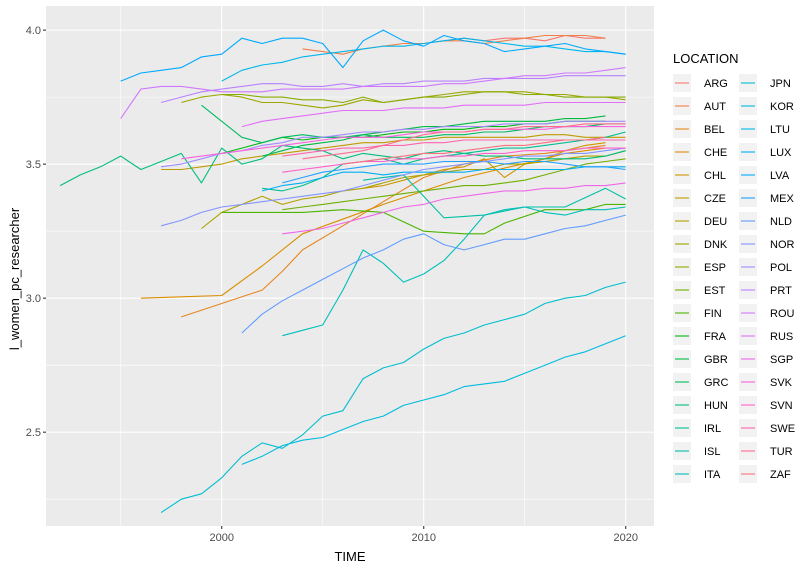 The image size is (812, 572). I want to click on legend-label: CHL, so click(715, 176).